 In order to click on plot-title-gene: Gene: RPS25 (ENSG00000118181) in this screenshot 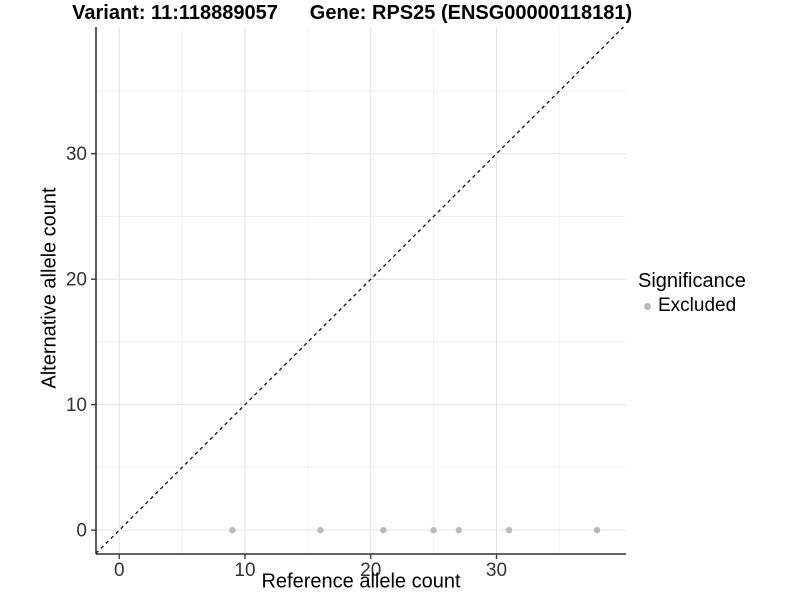, I will do `click(471, 13)`.